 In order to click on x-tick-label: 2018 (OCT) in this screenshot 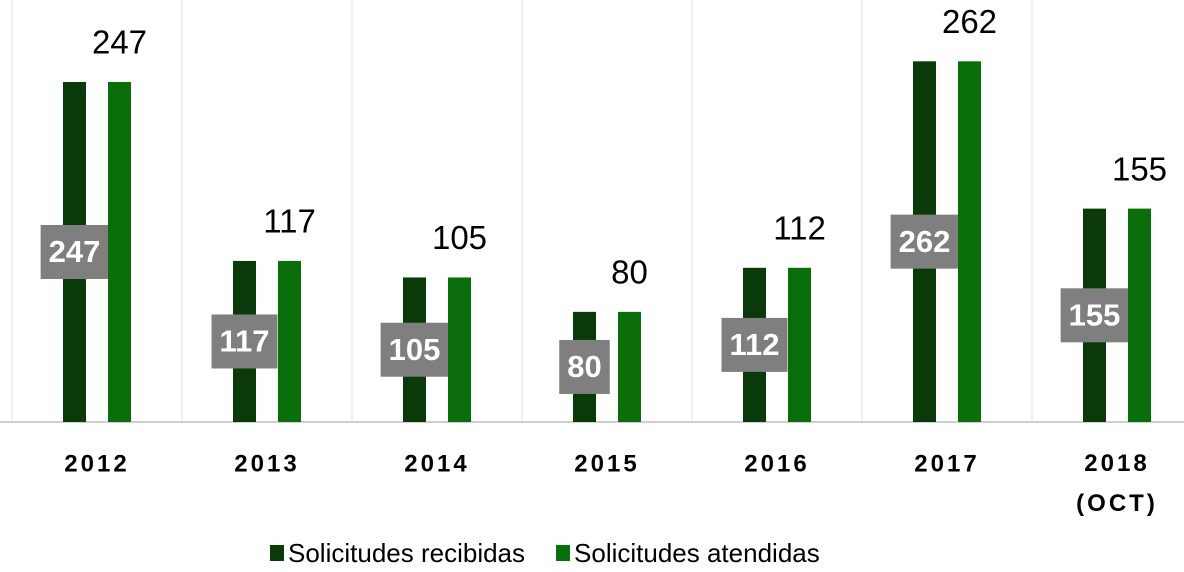, I will do `click(1117, 483)`.